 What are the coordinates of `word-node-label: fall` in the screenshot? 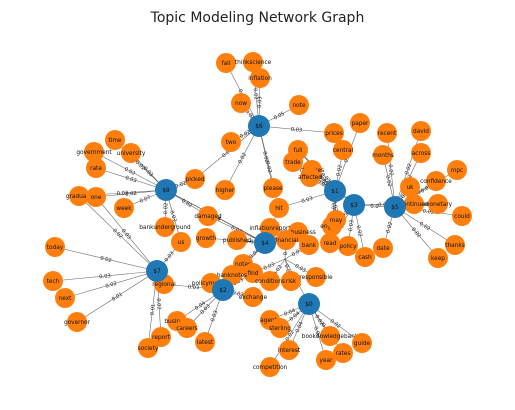 It's located at (226, 64).